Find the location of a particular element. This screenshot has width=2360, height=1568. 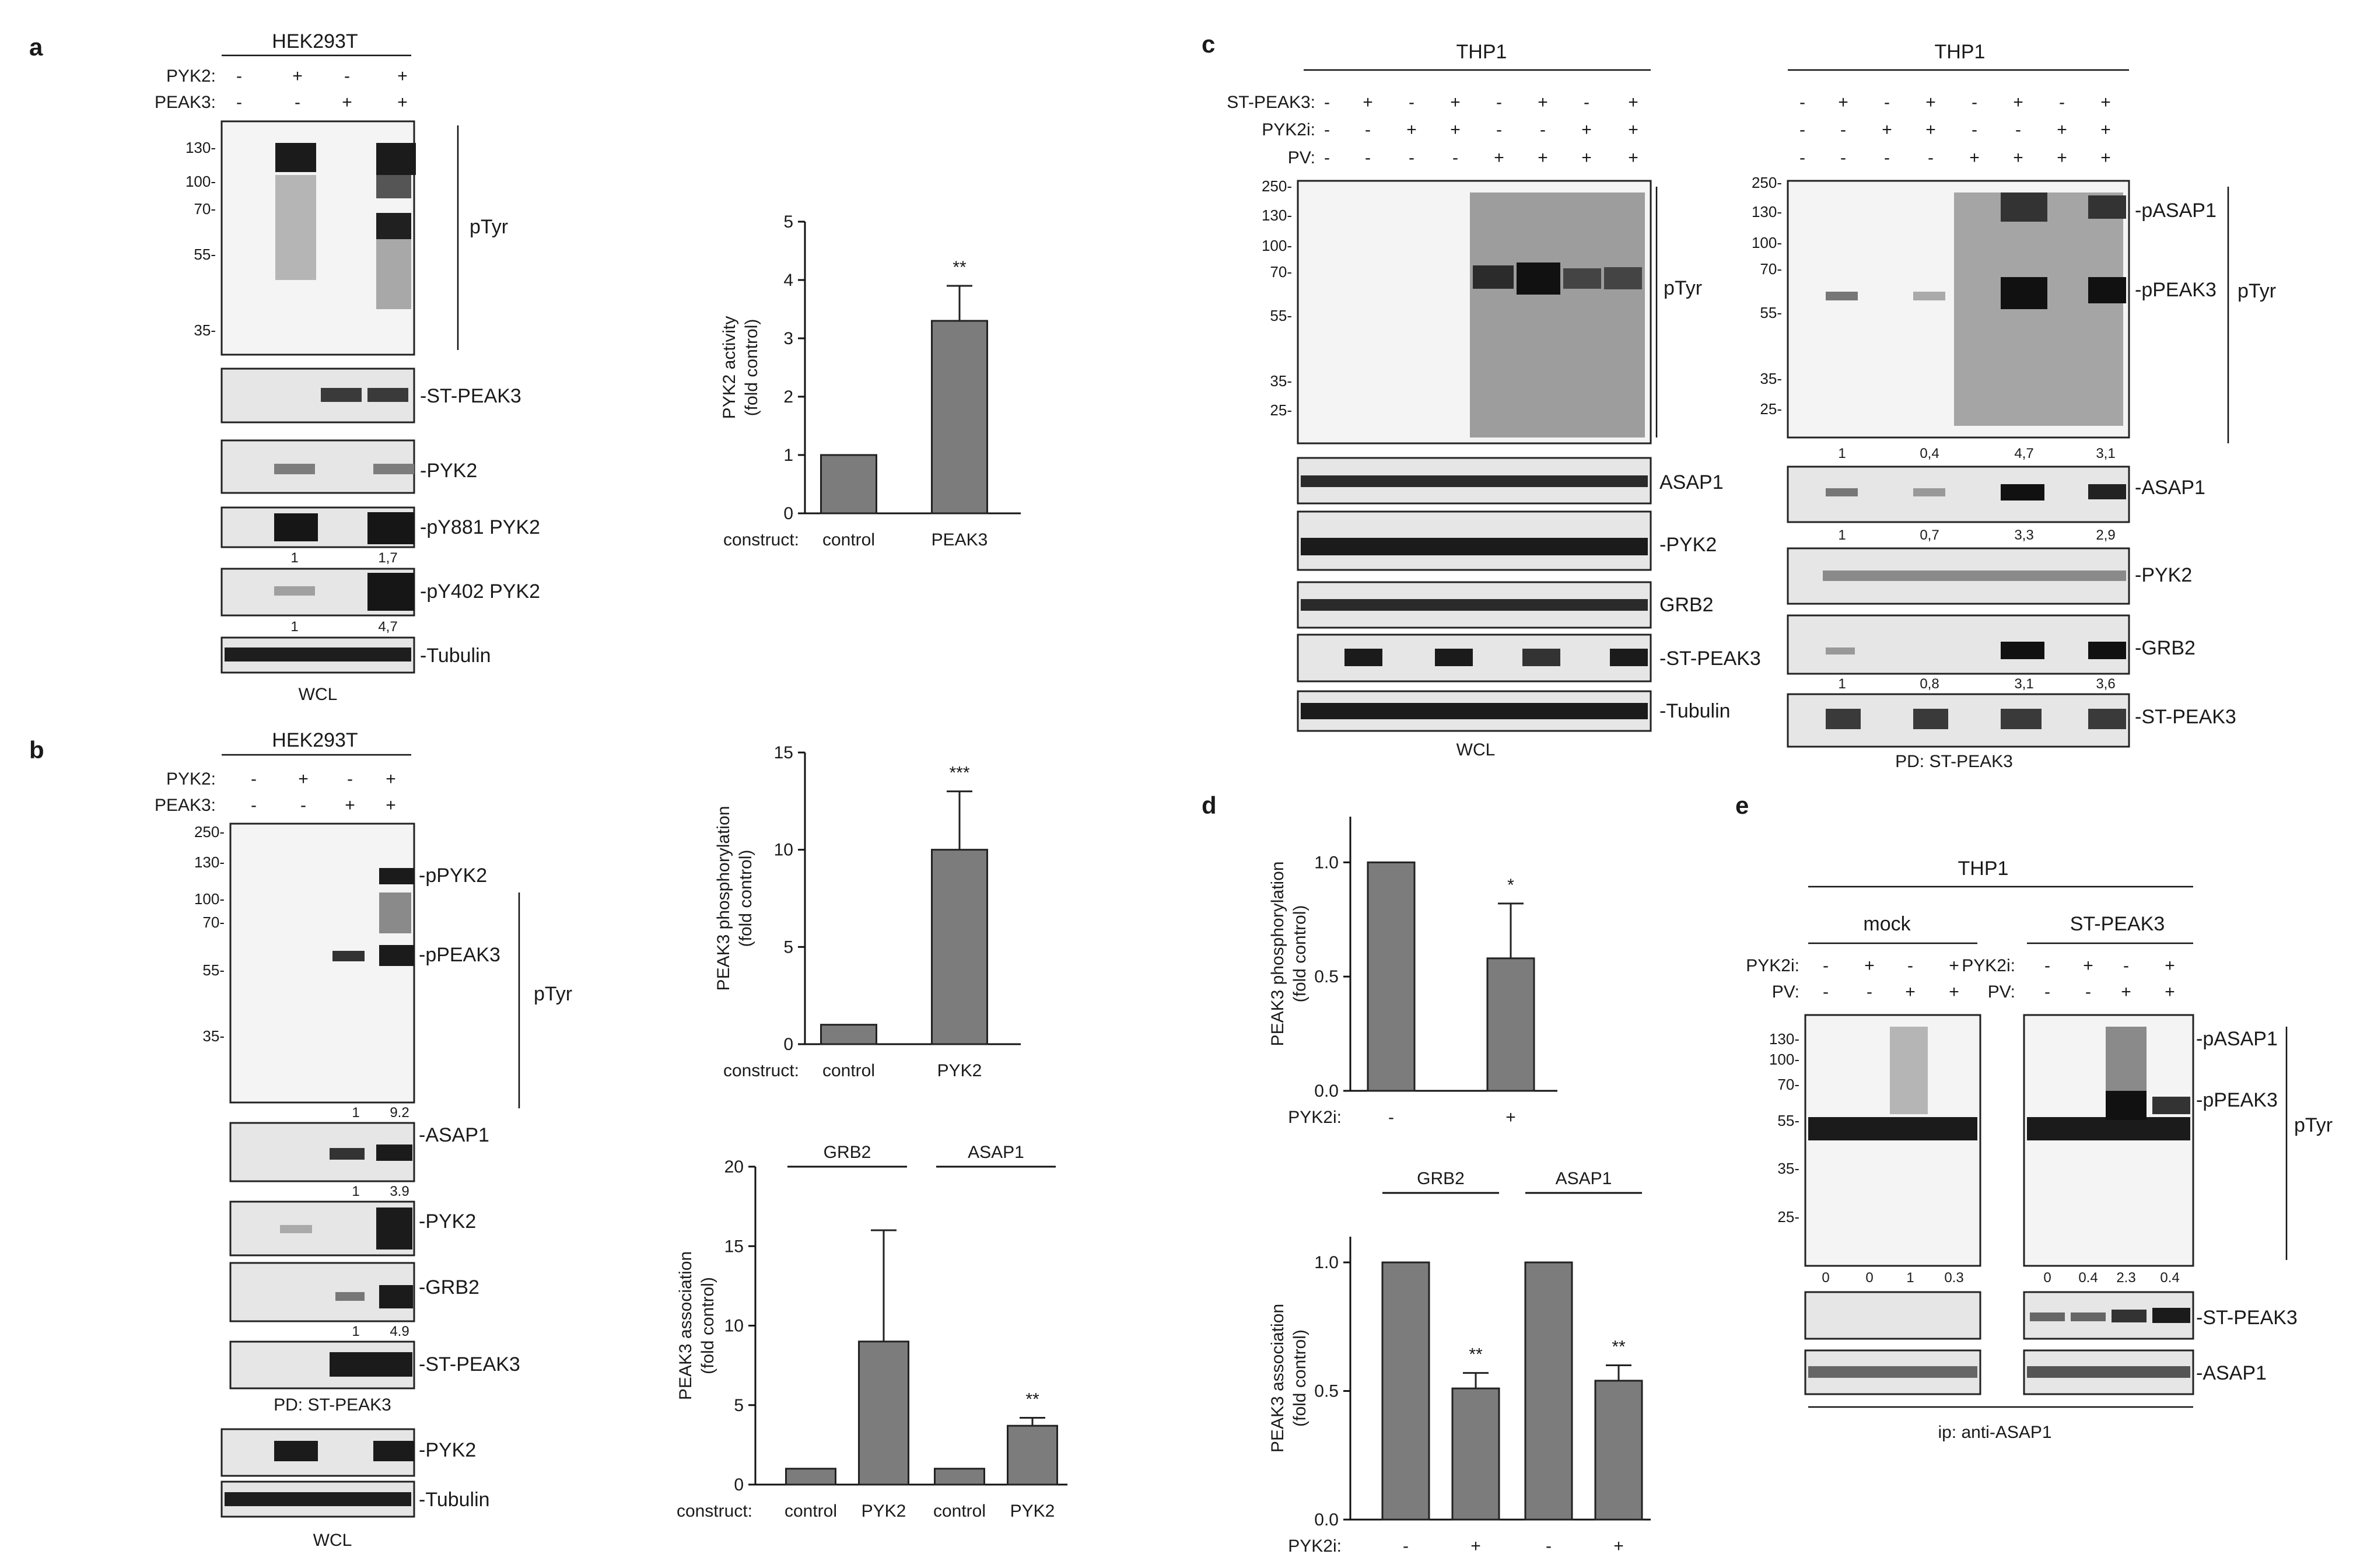

panel-b-cell-line: HEK293T is located at coordinates (315, 740).